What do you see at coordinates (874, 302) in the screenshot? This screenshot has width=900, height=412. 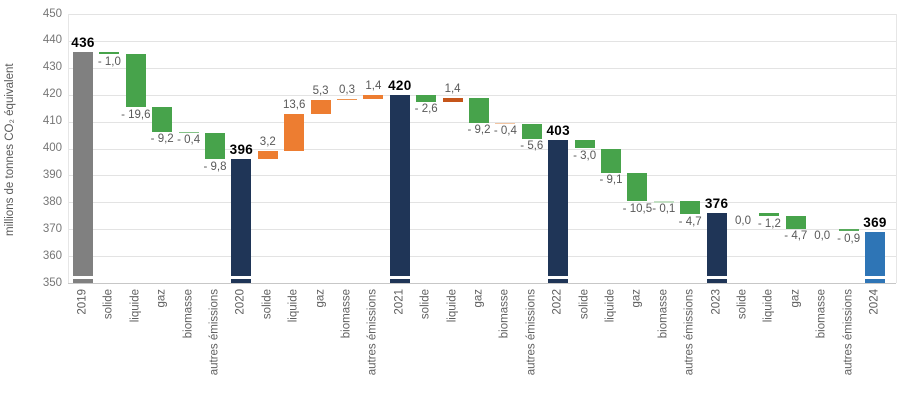 I see `x-category-label: 2024` at bounding box center [874, 302].